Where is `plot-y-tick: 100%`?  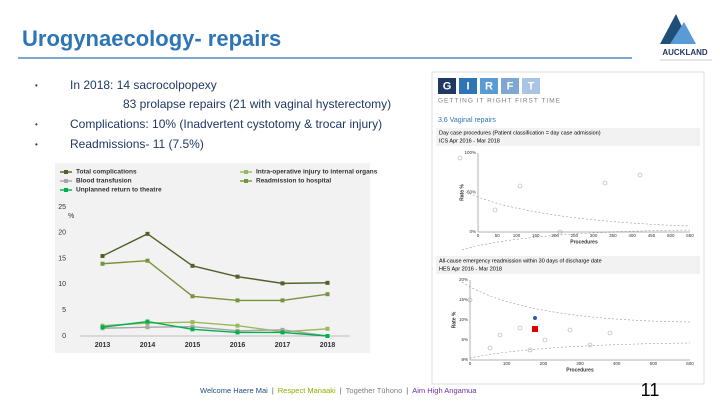
plot-y-tick: 100% is located at coordinates (470, 152).